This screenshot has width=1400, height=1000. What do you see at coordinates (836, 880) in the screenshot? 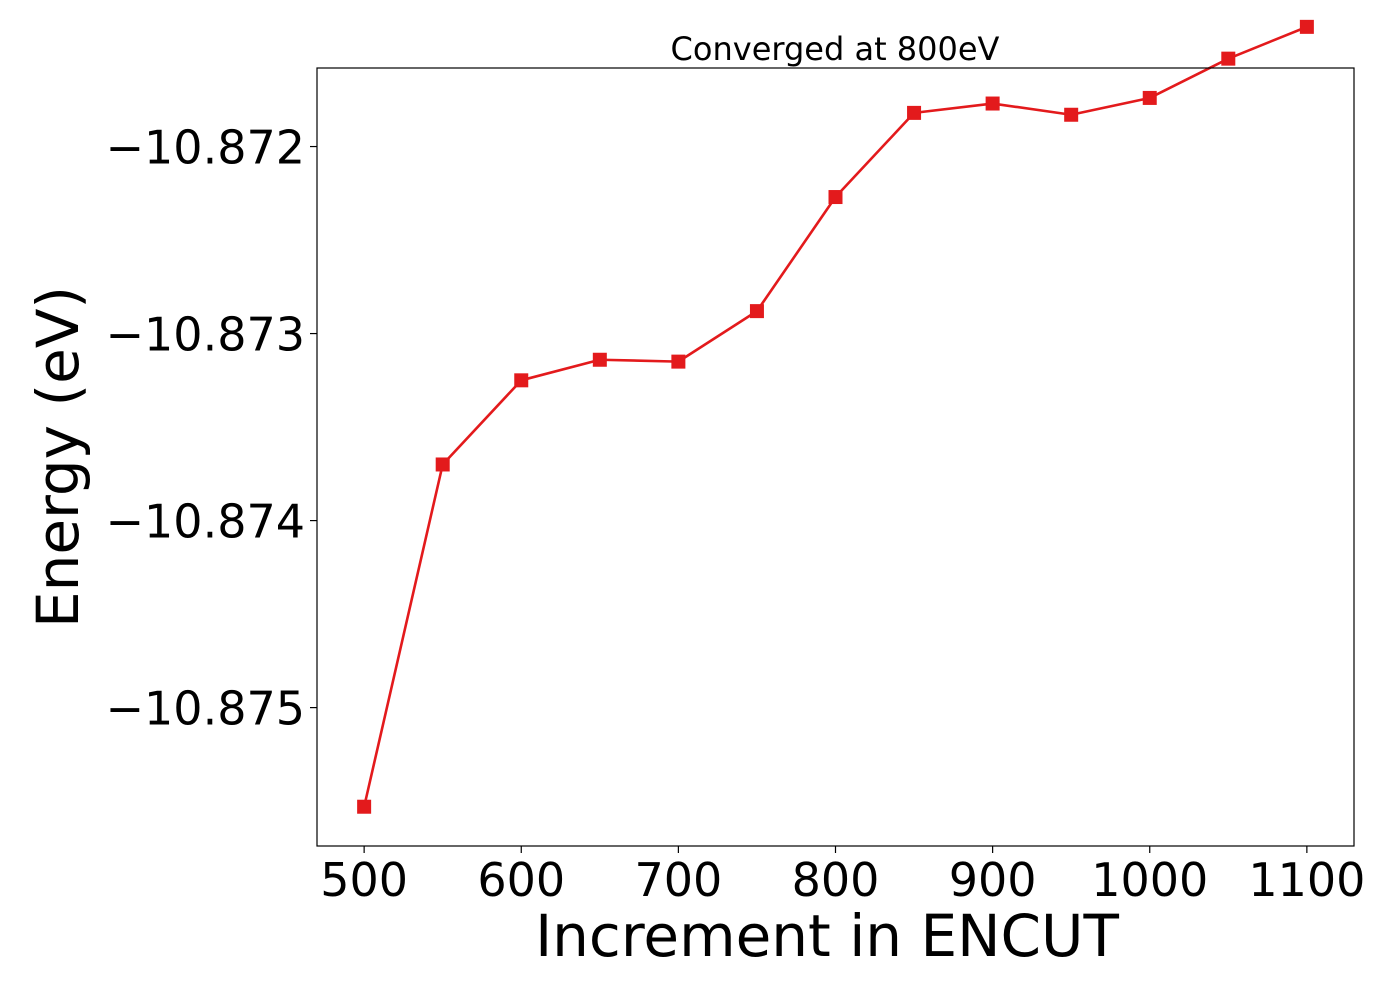
I see `x-tick-label: 800` at bounding box center [836, 880].